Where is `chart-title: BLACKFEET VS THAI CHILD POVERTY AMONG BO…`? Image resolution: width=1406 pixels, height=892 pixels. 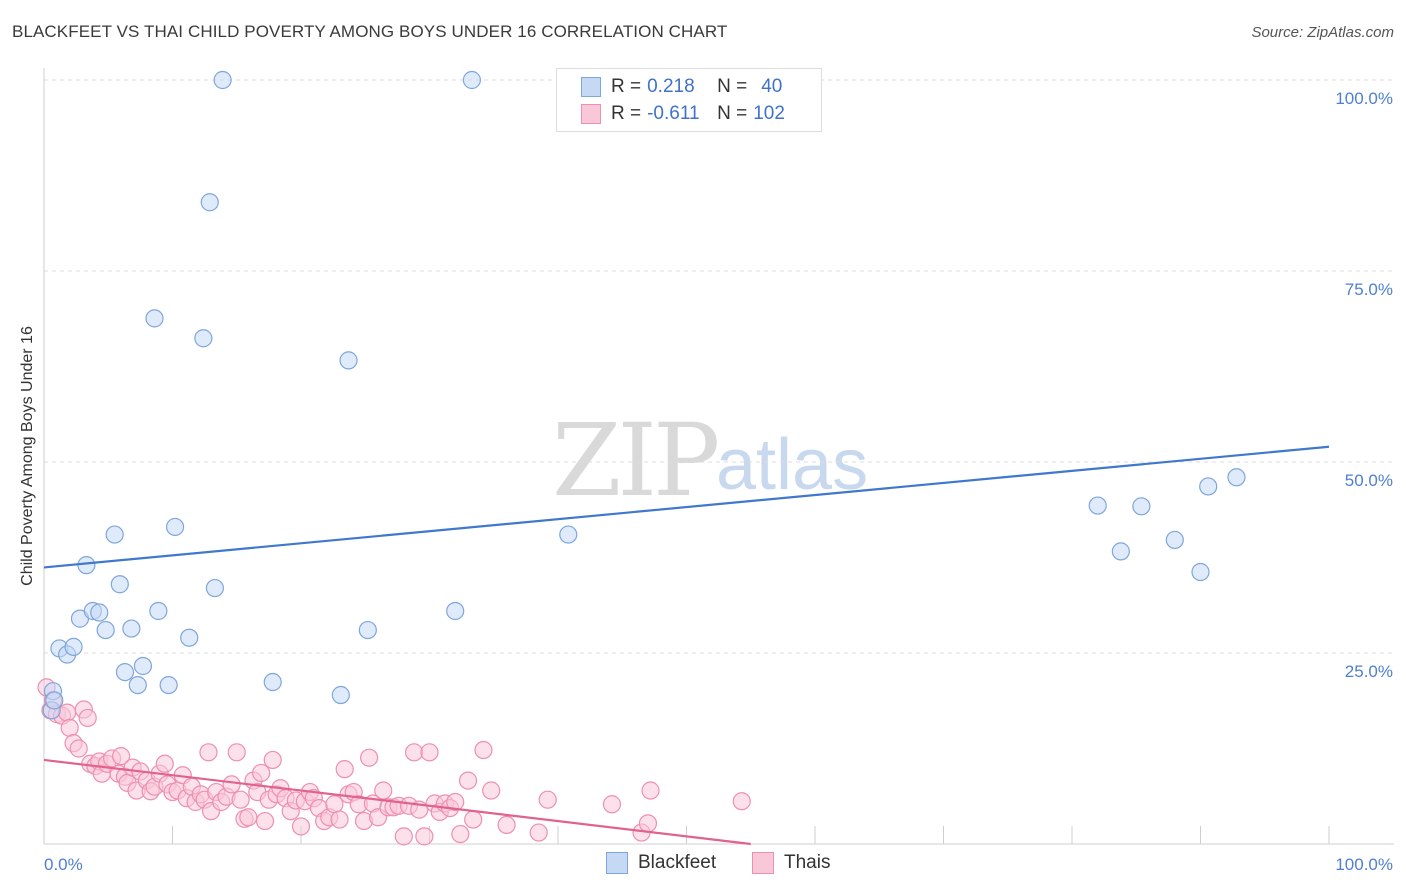 chart-title: BLACKFEET VS THAI CHILD POVERTY AMONG BO… is located at coordinates (370, 31).